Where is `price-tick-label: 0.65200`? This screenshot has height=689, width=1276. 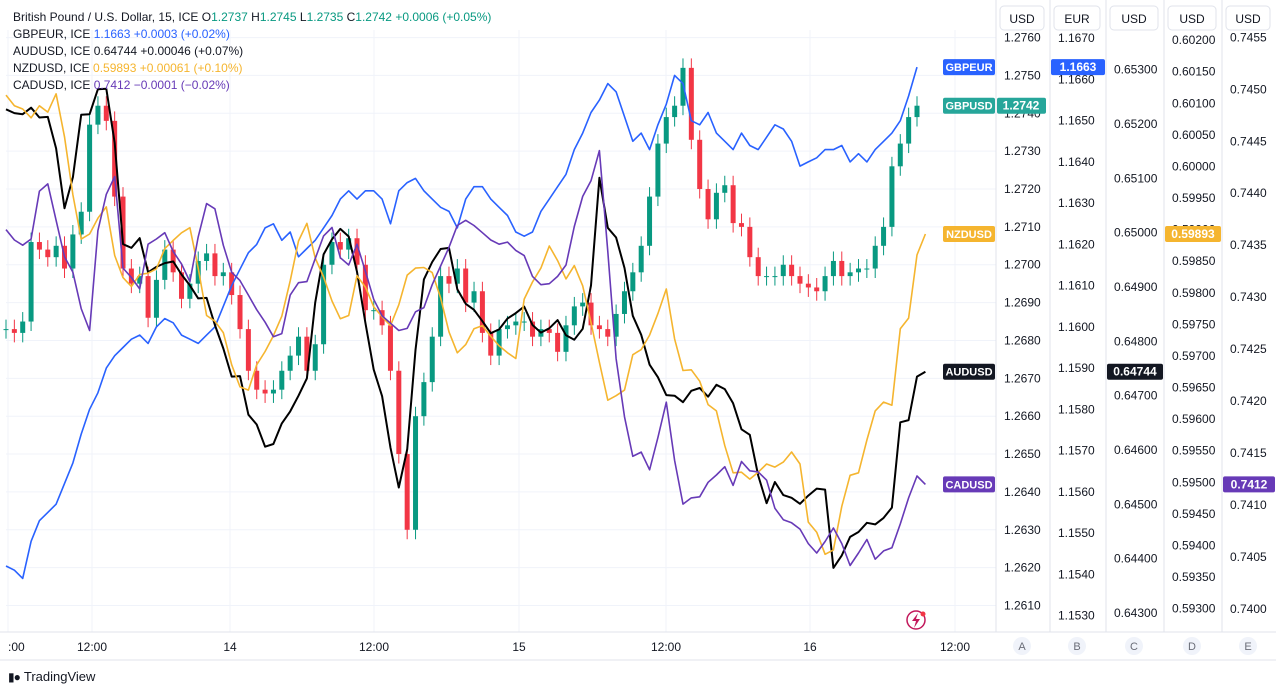 price-tick-label: 0.65200 is located at coordinates (1136, 124).